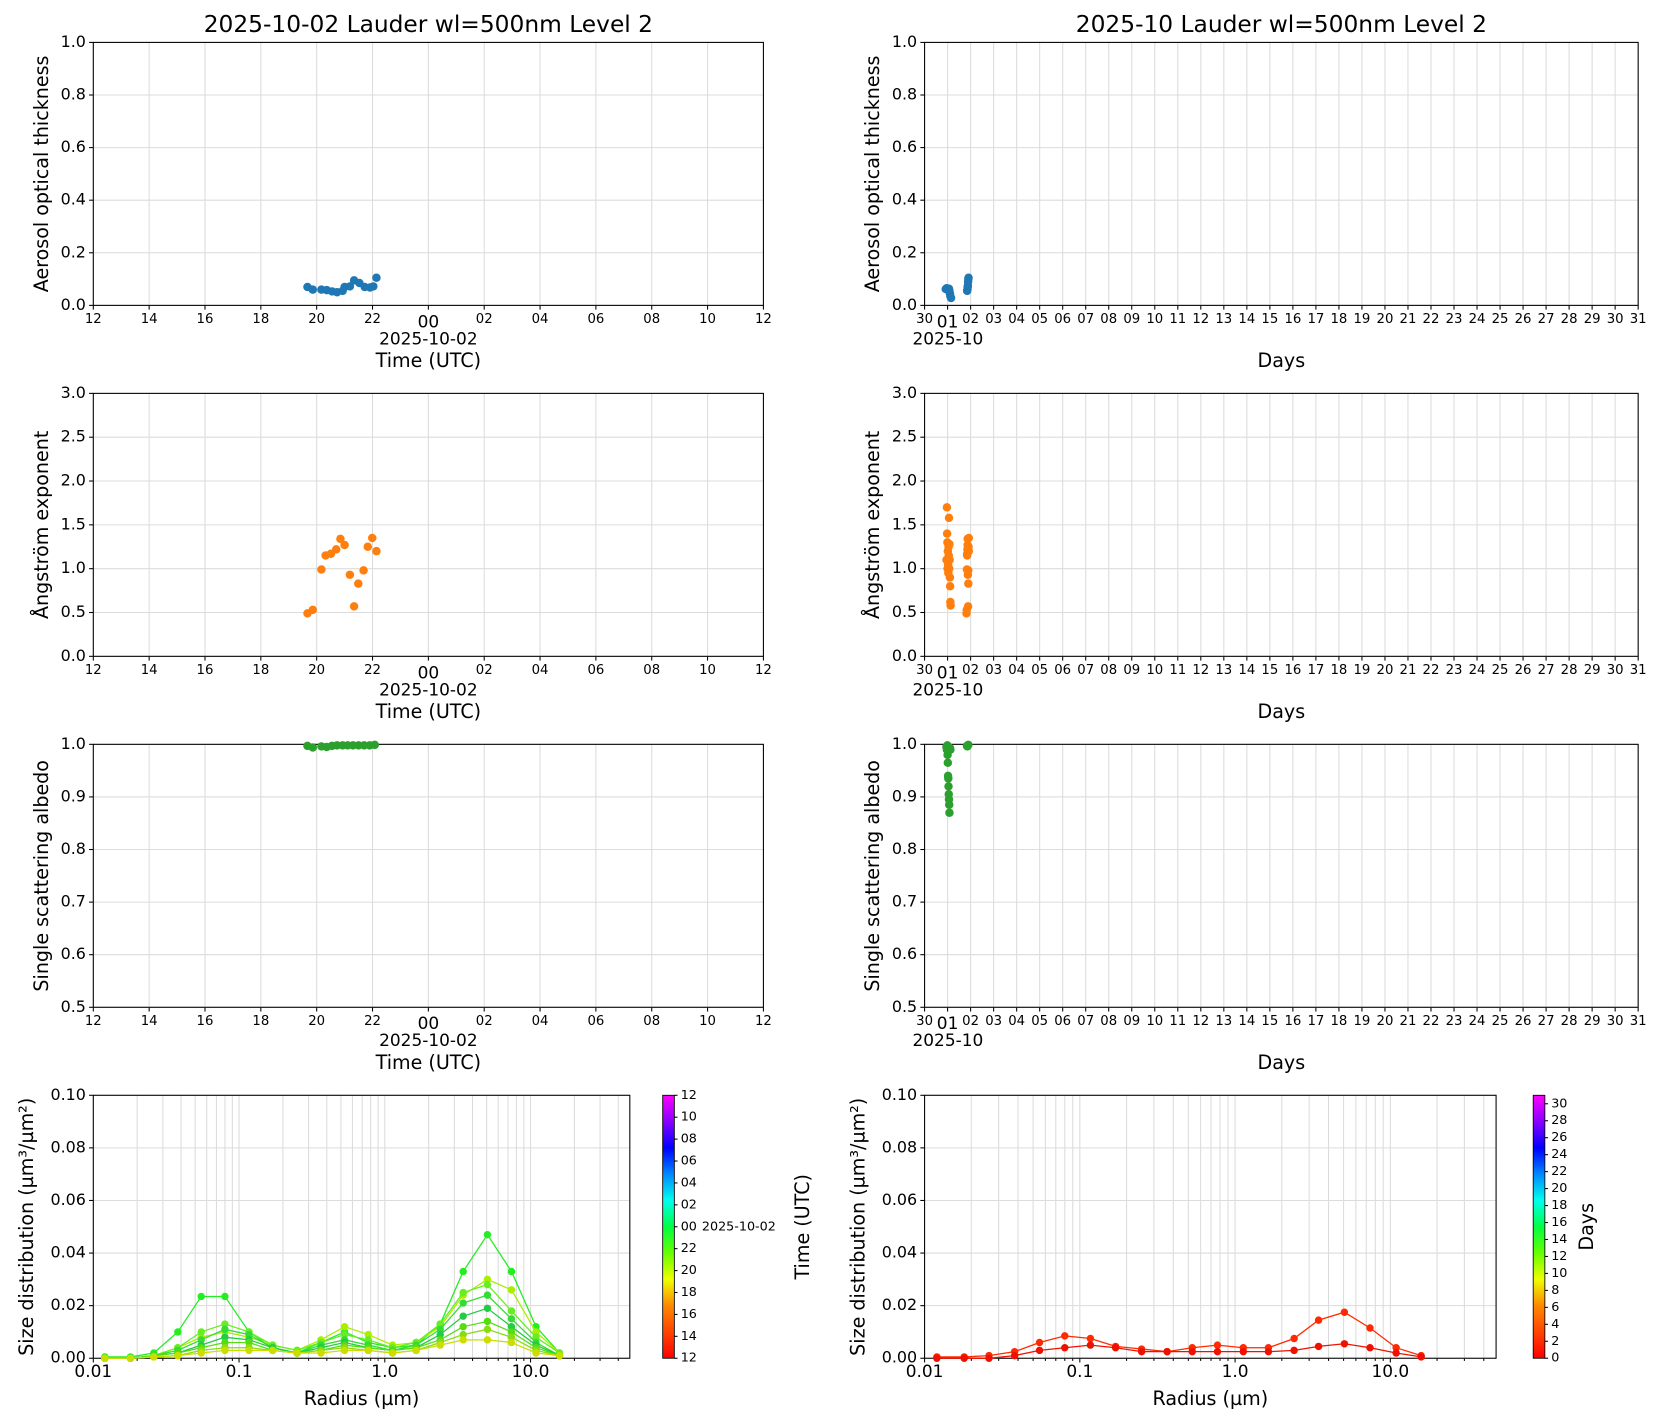 The image size is (1654, 1420). Describe the element at coordinates (904, 251) in the screenshot. I see `y-tick-label: 0.2` at that location.